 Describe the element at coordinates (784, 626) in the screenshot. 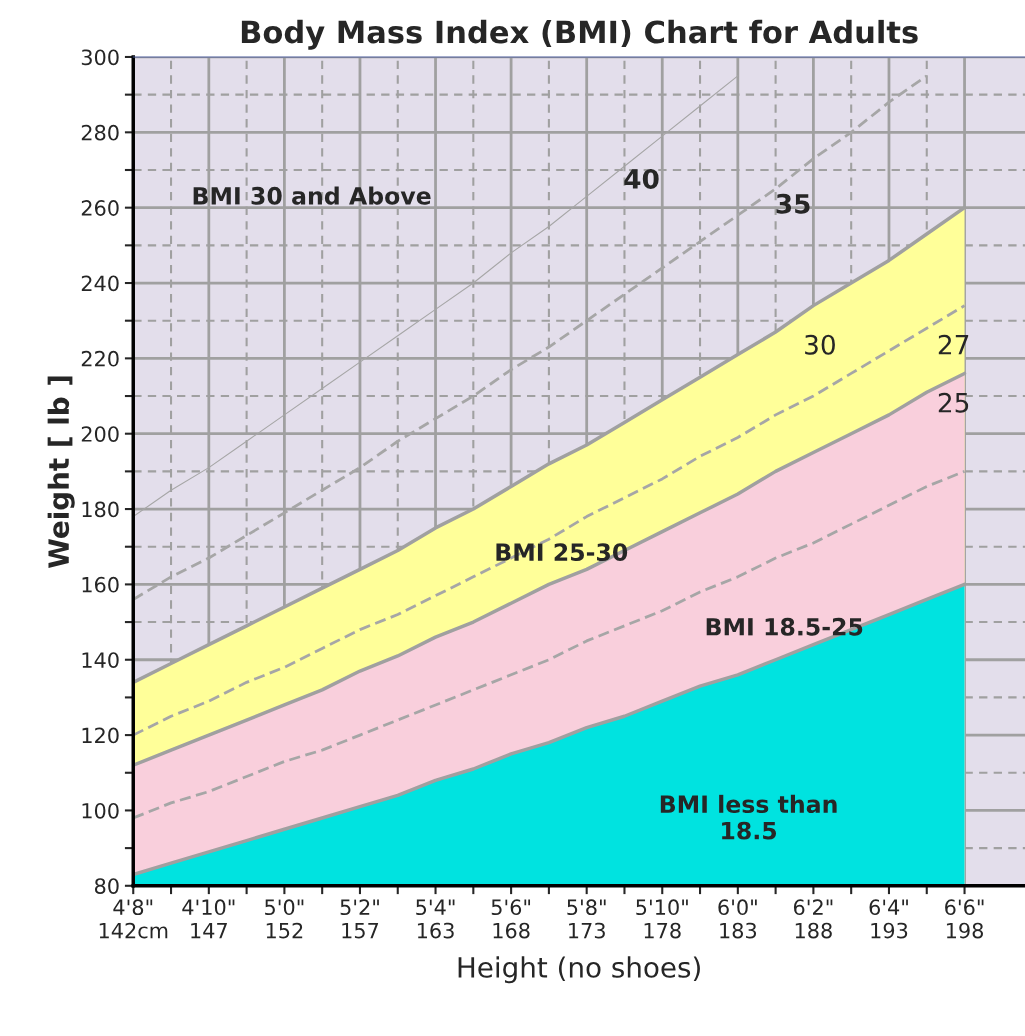

I see `annotation: BMI 18.5-25` at that location.